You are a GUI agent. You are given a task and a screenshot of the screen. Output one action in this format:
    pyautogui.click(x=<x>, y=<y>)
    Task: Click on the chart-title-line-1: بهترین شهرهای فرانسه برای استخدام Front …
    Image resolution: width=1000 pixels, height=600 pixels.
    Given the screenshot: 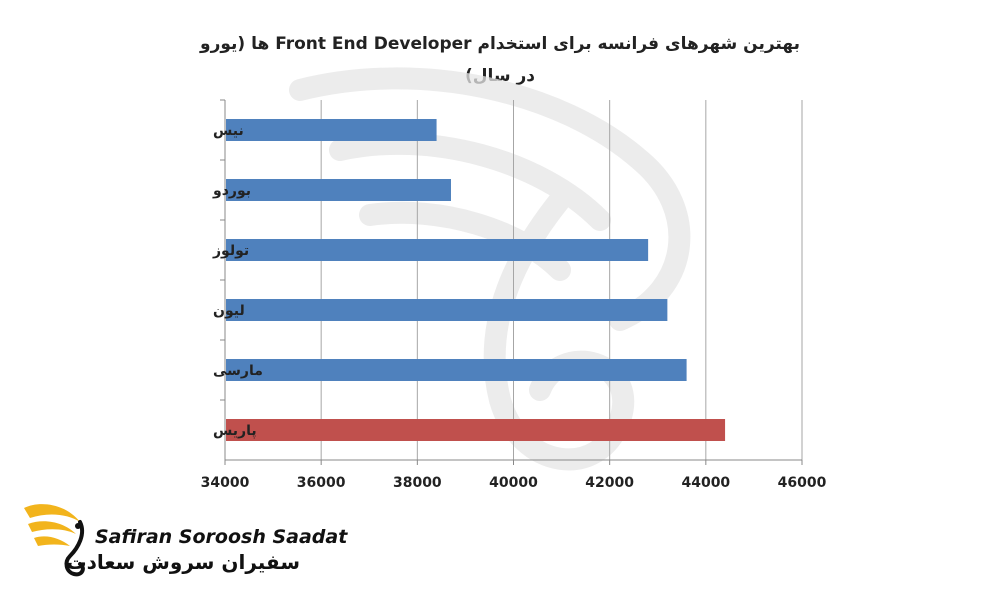 What is the action you would take?
    pyautogui.click(x=500, y=44)
    